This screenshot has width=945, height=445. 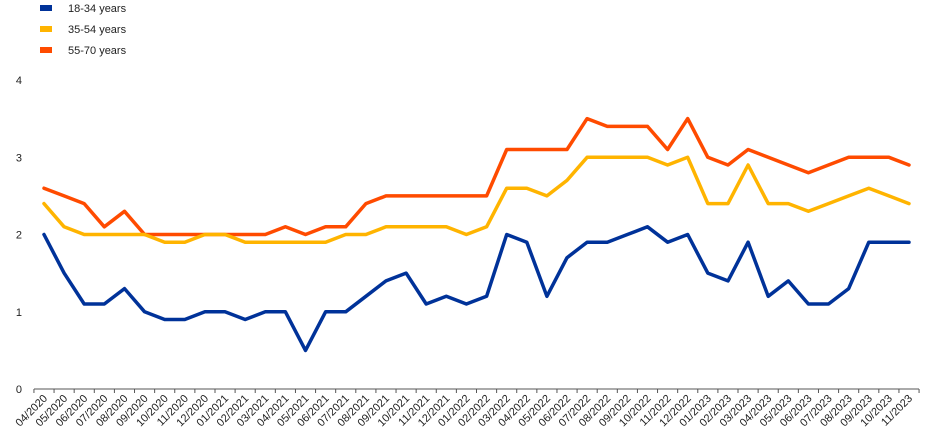 I want to click on y-tick-label: 0, so click(x=19, y=390).